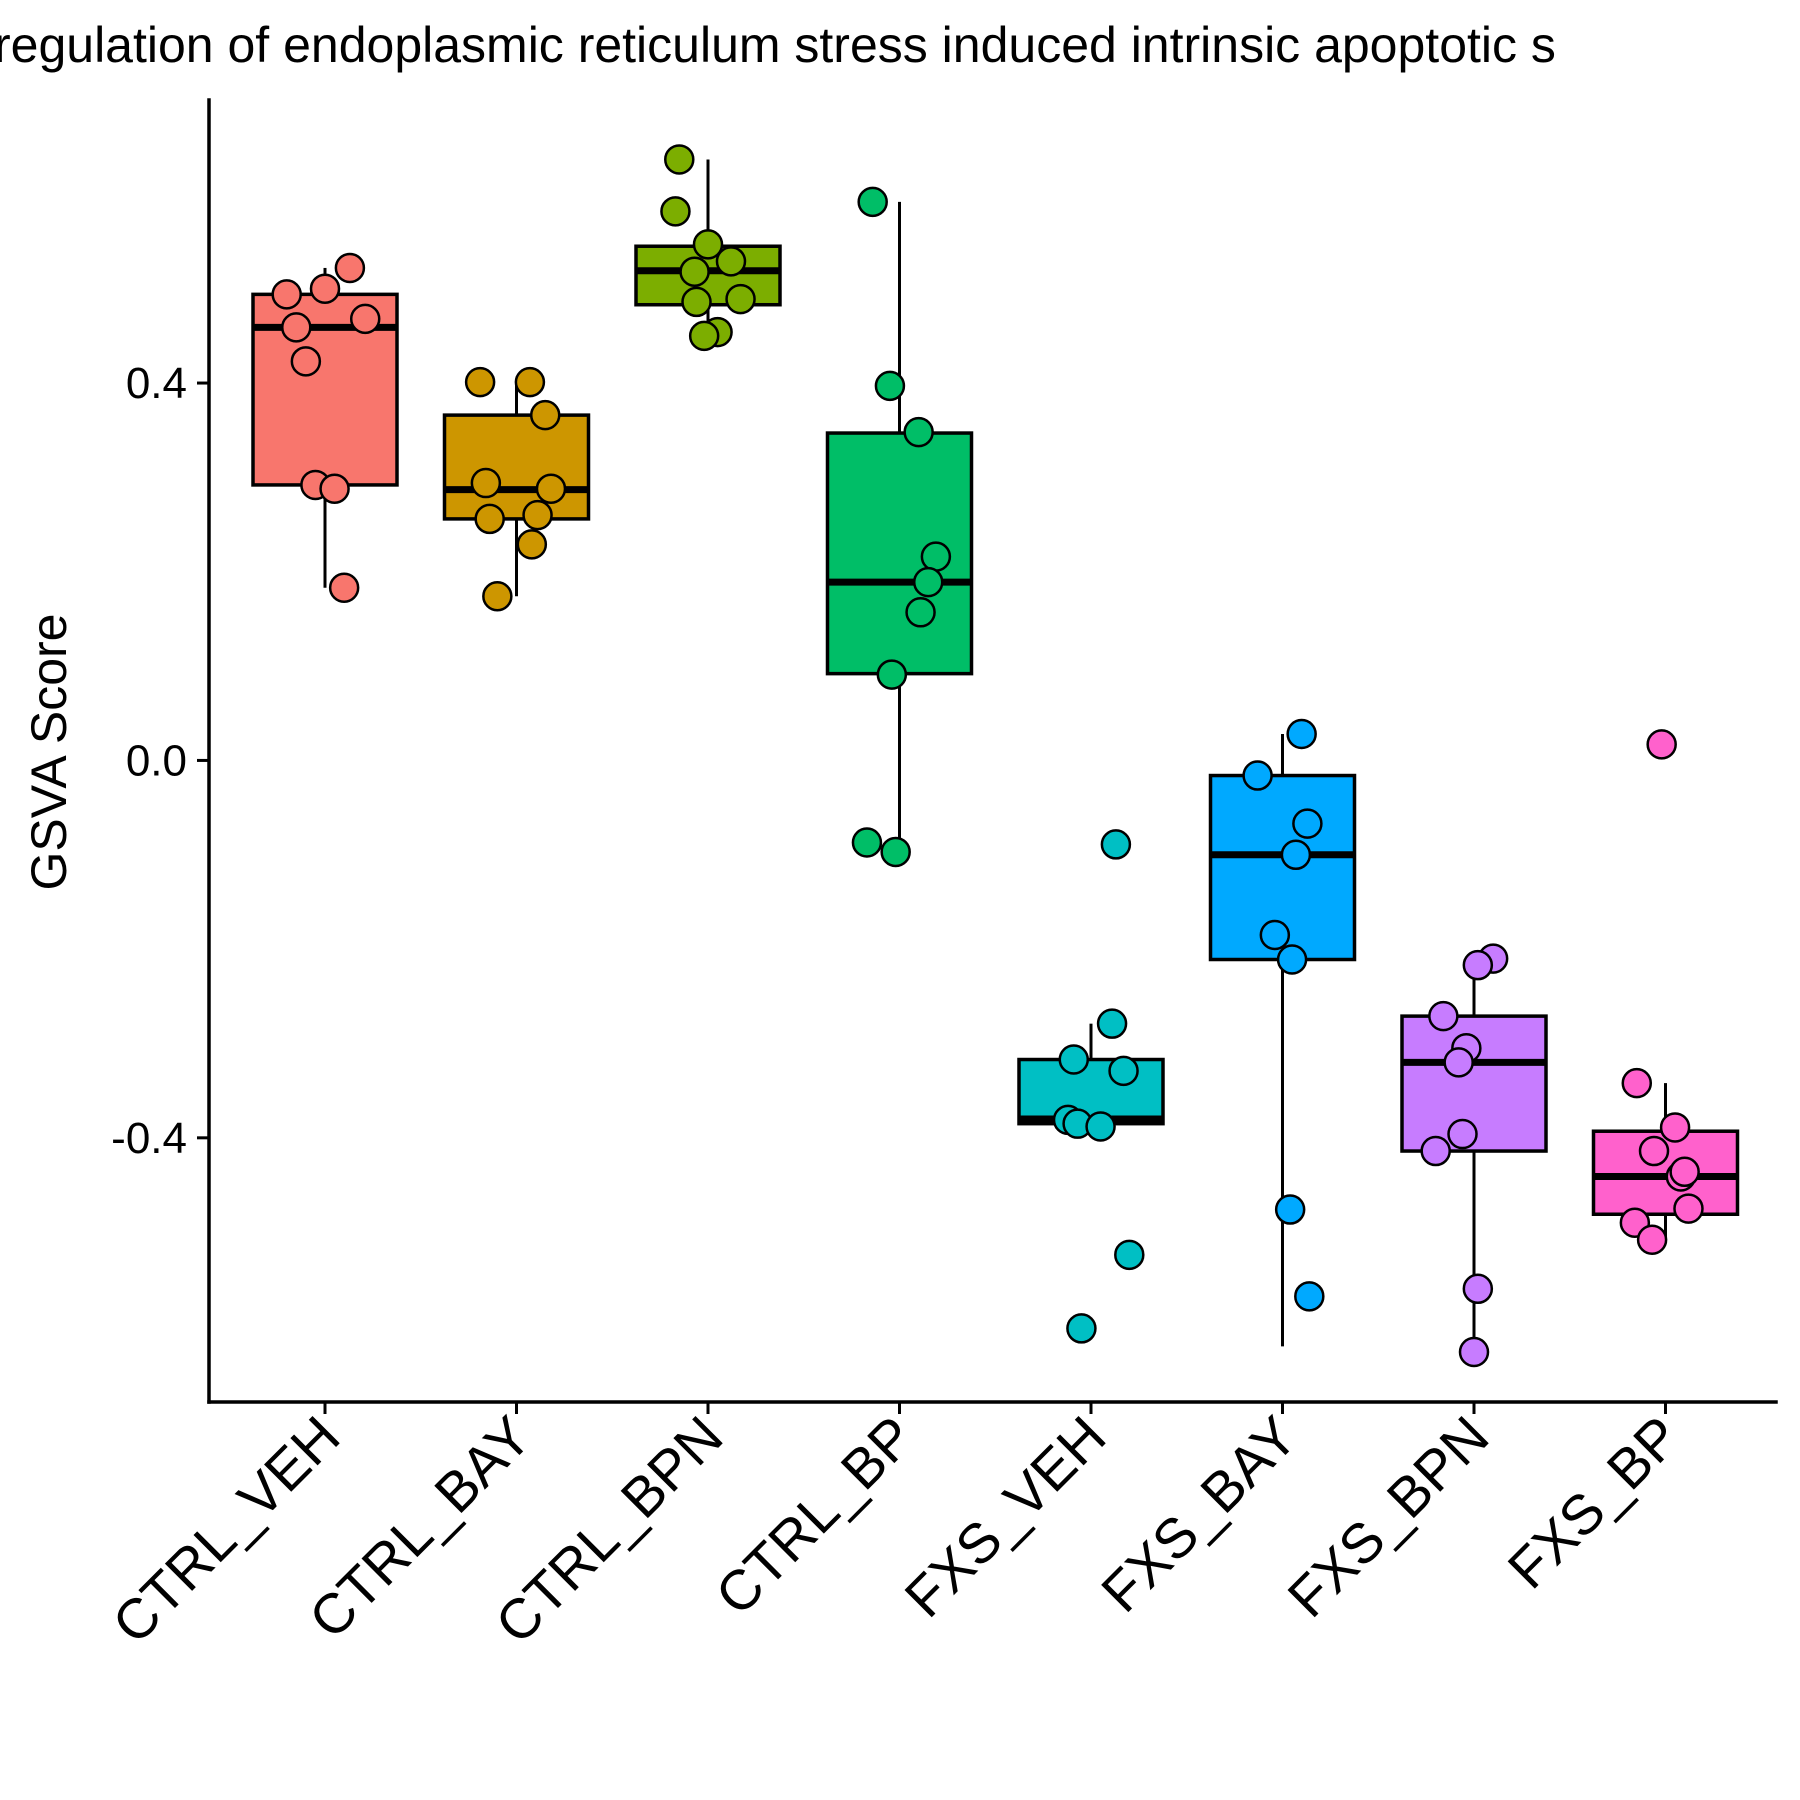 The height and width of the screenshot is (1800, 1800). Describe the element at coordinates (156, 760) in the screenshot. I see `y-tick-label: 0.0` at that location.